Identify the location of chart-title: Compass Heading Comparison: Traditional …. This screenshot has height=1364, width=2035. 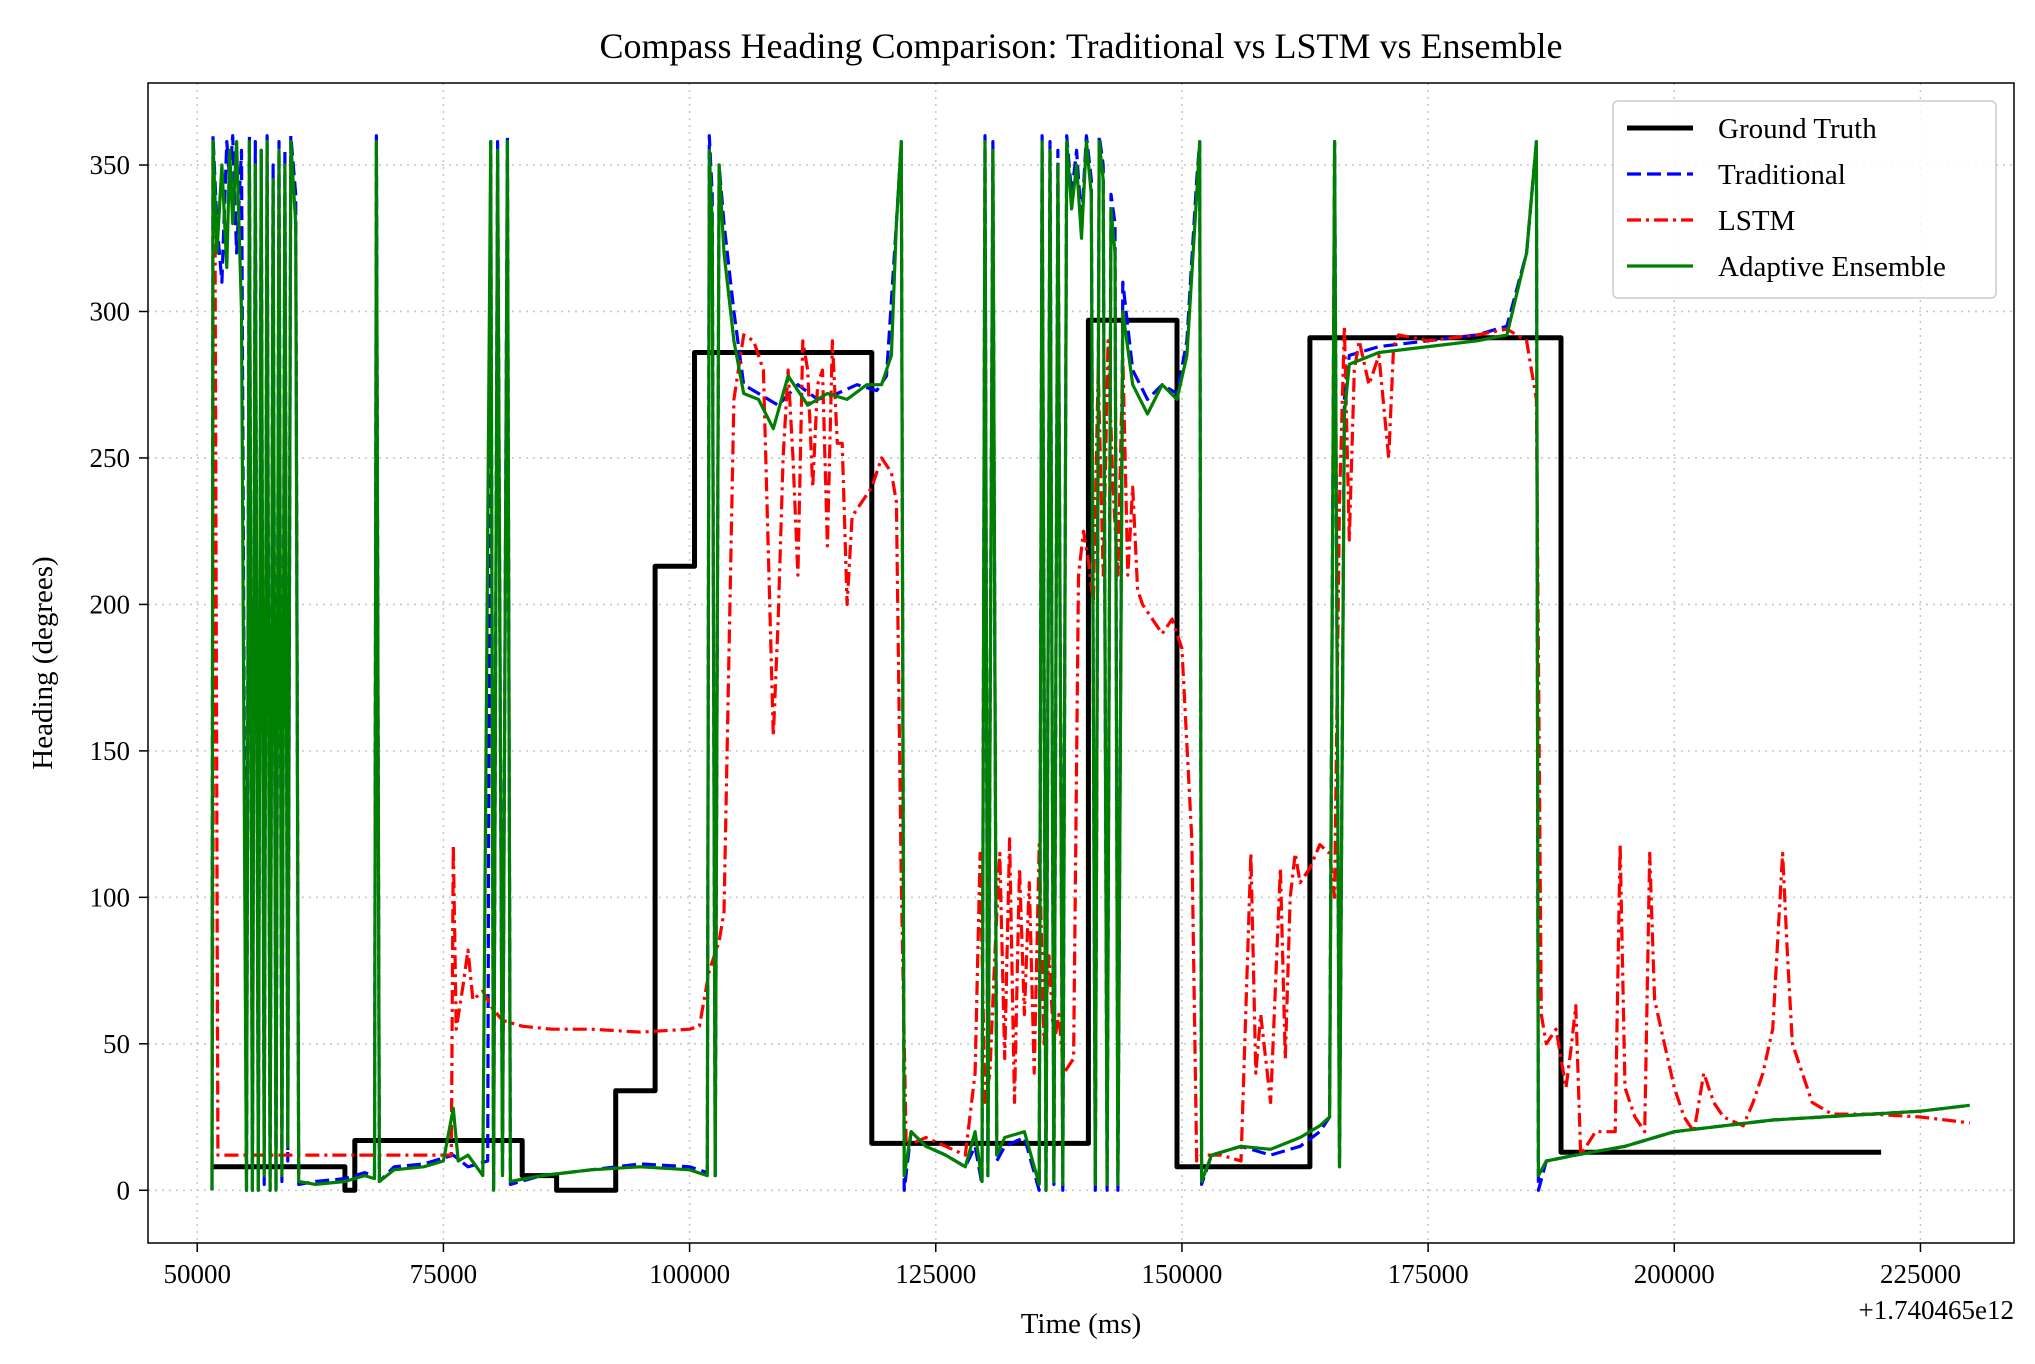
(1081, 46).